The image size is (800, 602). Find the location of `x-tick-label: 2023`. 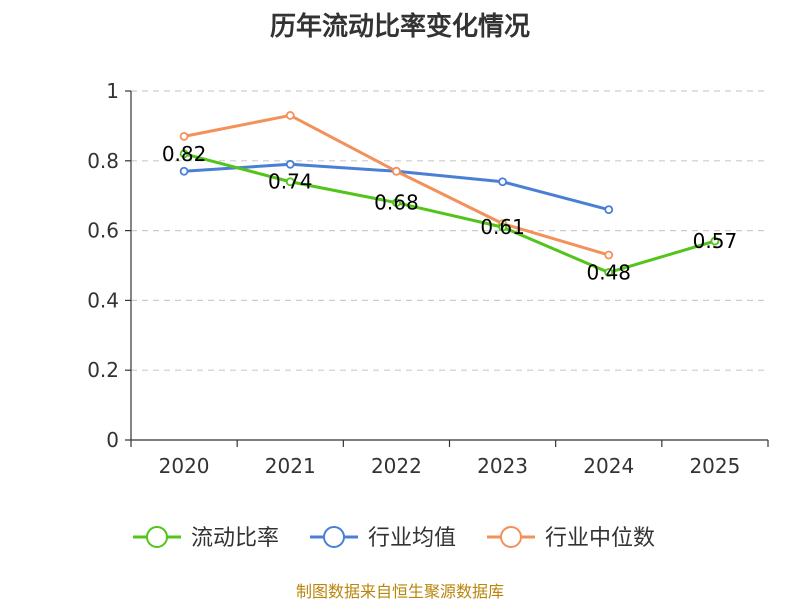

x-tick-label: 2023 is located at coordinates (502, 466).